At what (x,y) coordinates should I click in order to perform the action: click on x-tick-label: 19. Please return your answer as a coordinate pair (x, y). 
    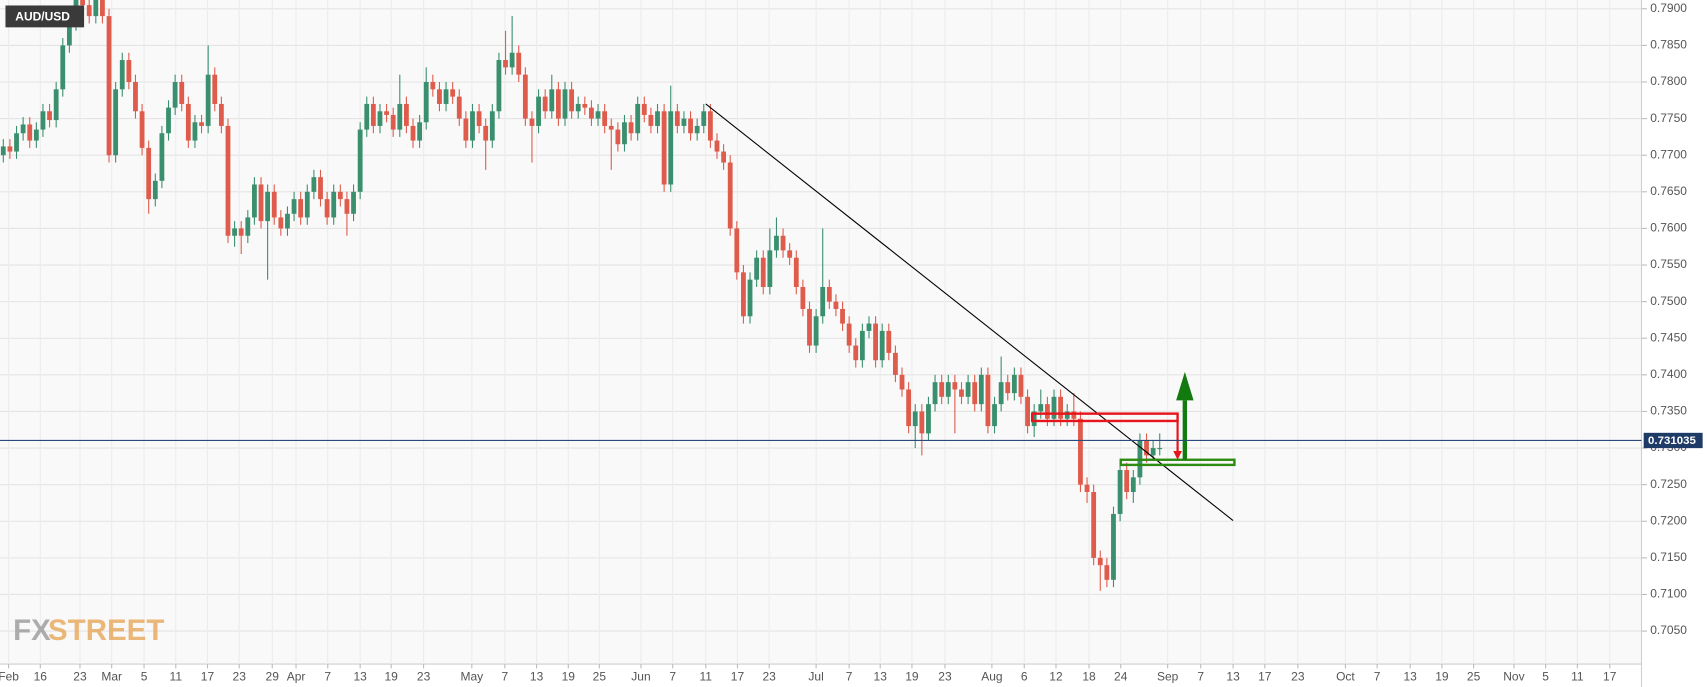
    Looking at the image, I should click on (912, 676).